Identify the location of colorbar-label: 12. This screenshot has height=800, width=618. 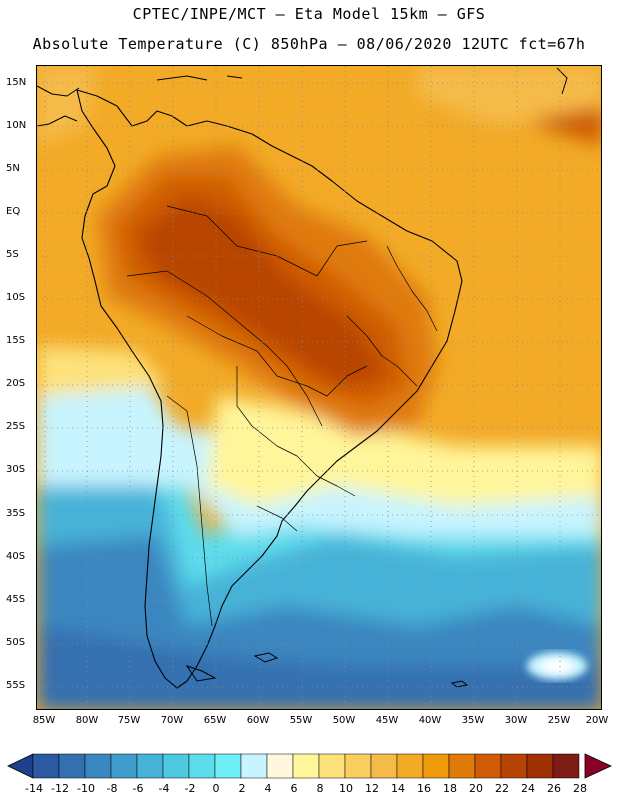
(372, 788).